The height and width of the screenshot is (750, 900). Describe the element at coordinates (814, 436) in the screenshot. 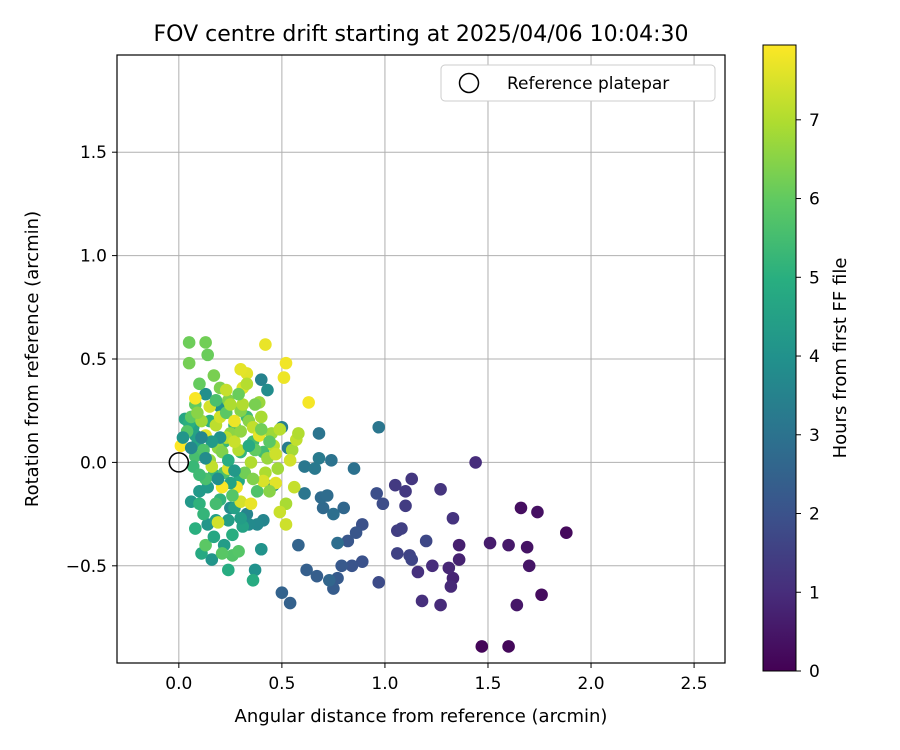

I see `colorbar-tick-label: 3` at that location.